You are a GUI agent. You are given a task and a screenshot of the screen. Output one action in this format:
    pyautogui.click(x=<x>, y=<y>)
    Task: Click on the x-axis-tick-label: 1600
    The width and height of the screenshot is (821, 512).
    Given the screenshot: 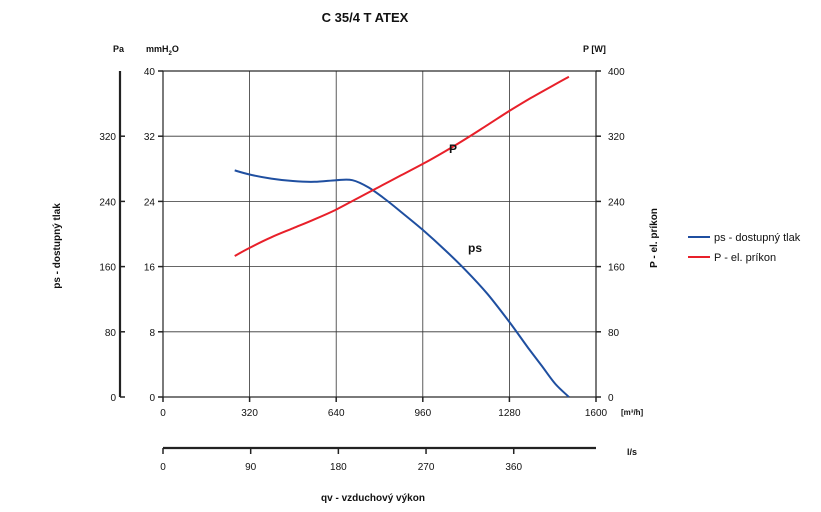 What is the action you would take?
    pyautogui.click(x=596, y=413)
    